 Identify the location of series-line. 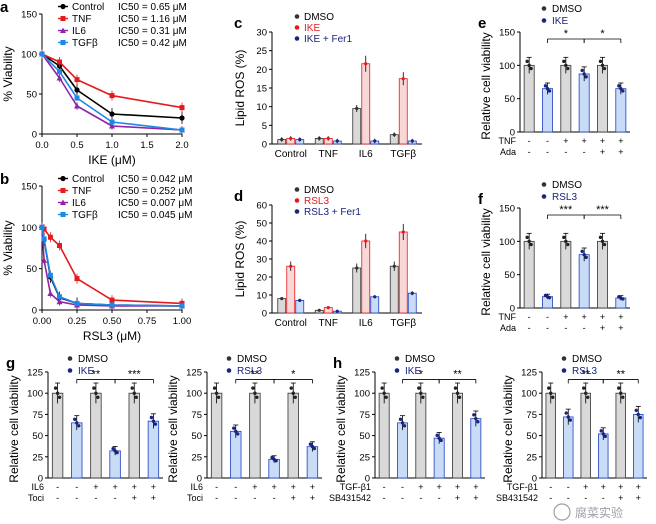
(112, 265).